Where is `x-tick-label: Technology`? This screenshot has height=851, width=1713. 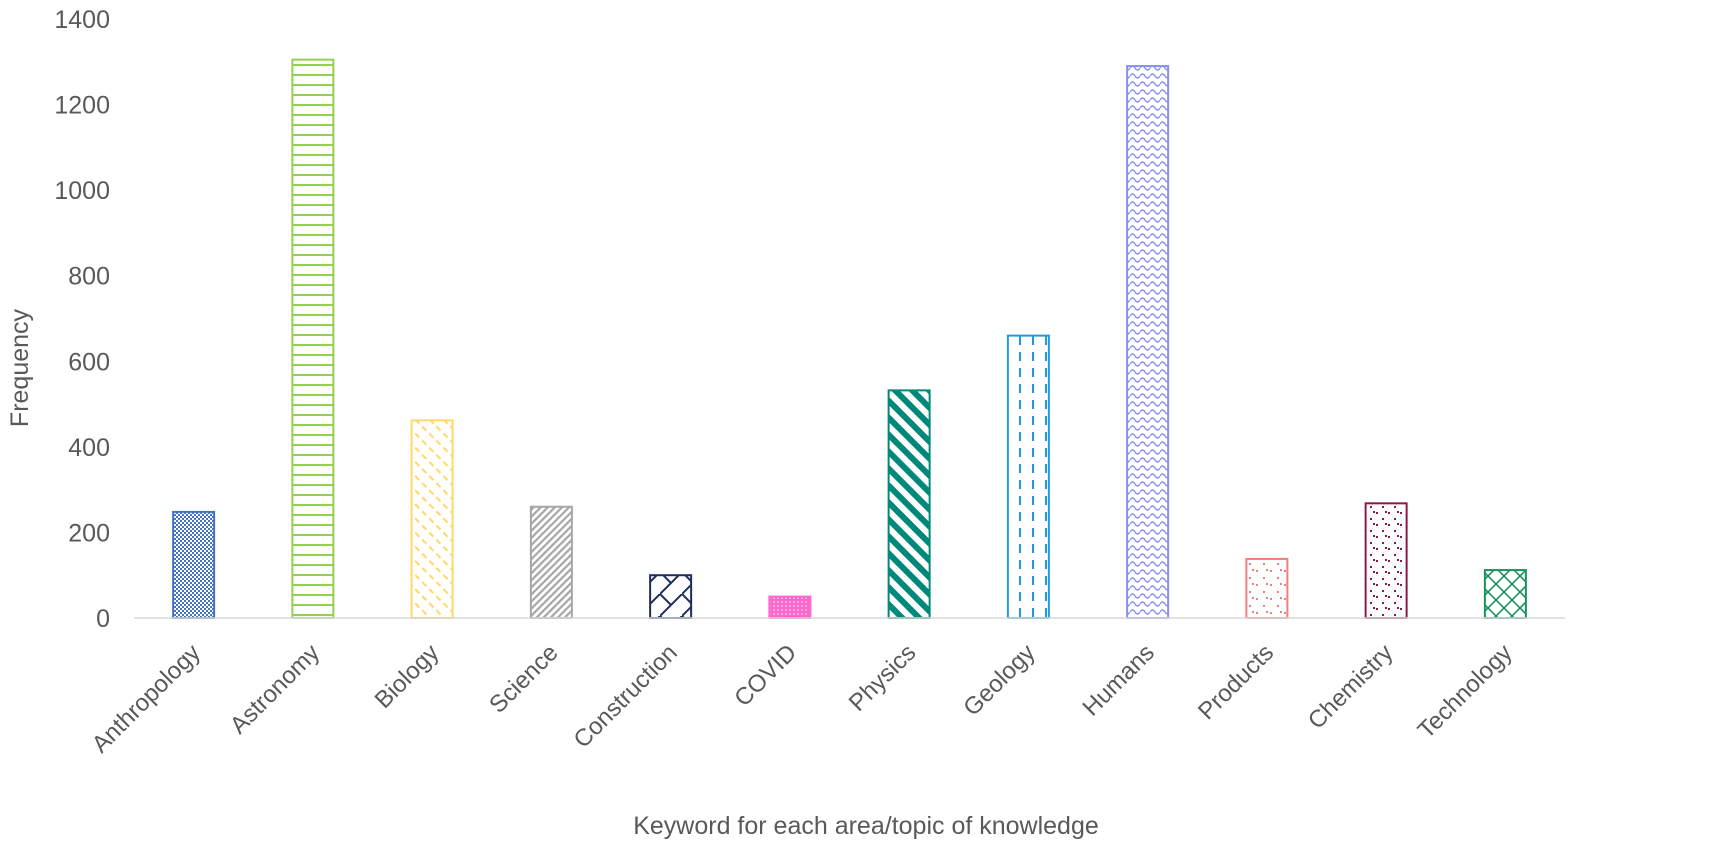
x-tick-label: Technology is located at coordinates (1465, 691).